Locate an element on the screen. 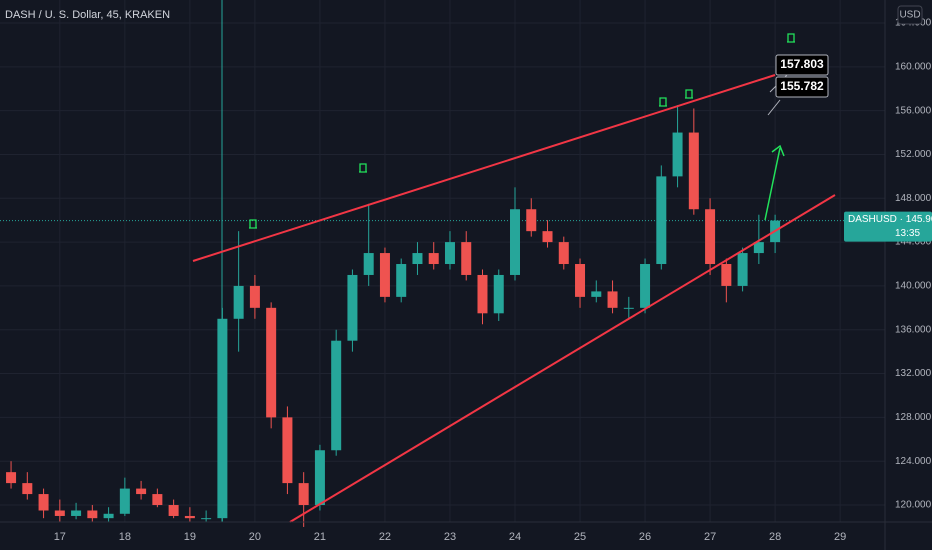 This screenshot has width=932, height=550. projection-arrow is located at coordinates (774, 182).